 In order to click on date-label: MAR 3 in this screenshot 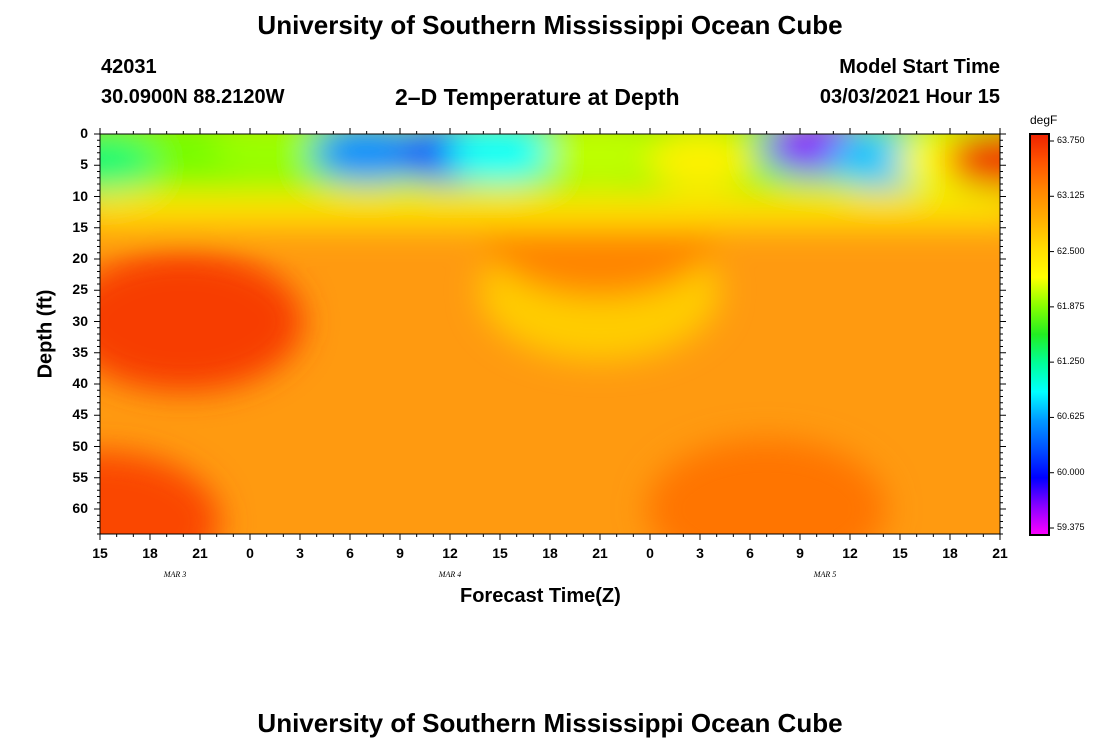, I will do `click(175, 574)`.